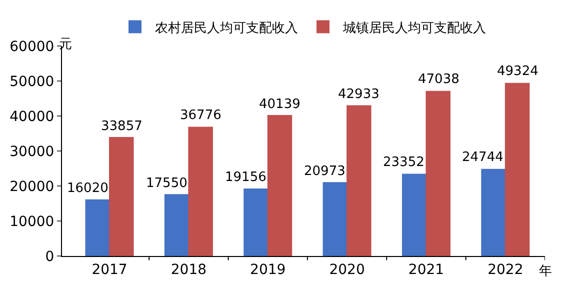  I want to click on legend-label: 农村居民人均可支配收入, so click(226, 28).